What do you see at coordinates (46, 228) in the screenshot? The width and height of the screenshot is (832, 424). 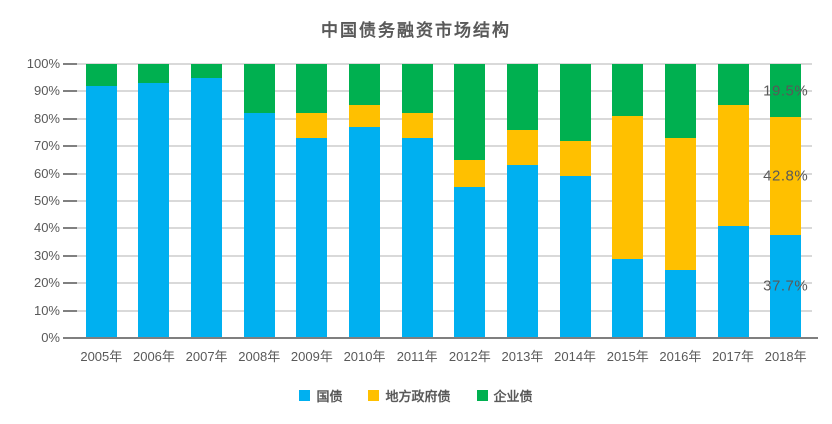 I see `y-tick-label: 40%` at bounding box center [46, 228].